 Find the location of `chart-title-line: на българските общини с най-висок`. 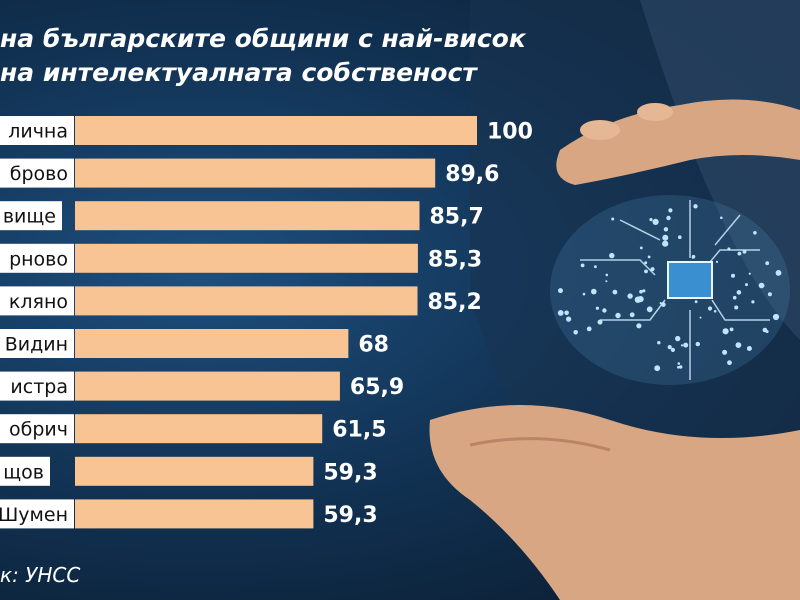

chart-title-line: на българските общини с най-висок is located at coordinates (263, 38).